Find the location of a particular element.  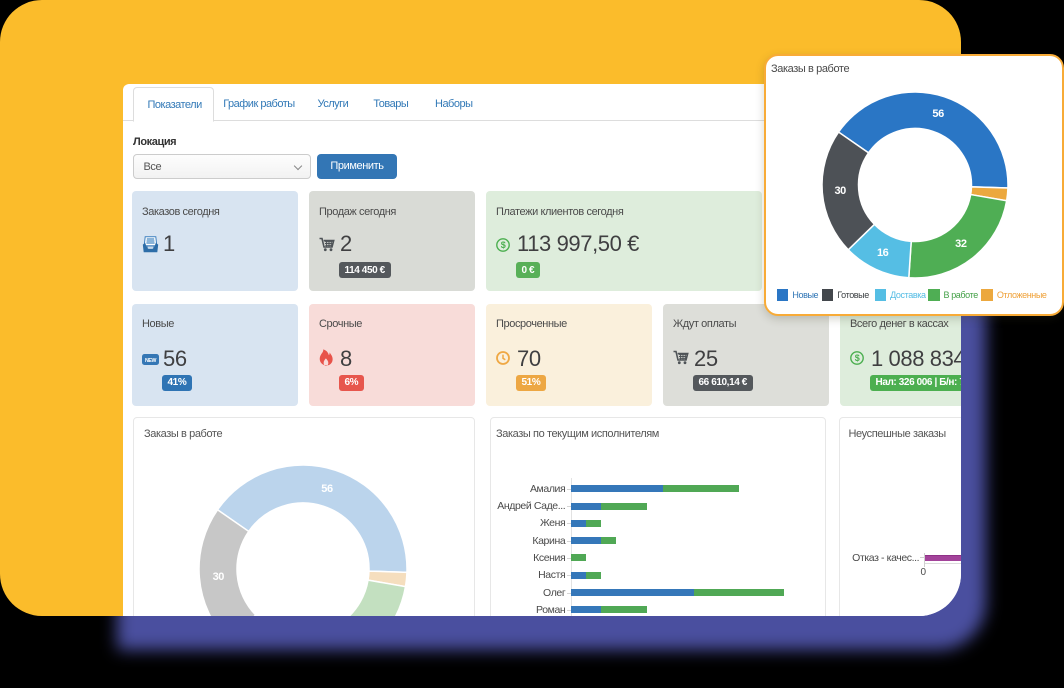

svg-text: NEW is located at coordinates (150, 361).